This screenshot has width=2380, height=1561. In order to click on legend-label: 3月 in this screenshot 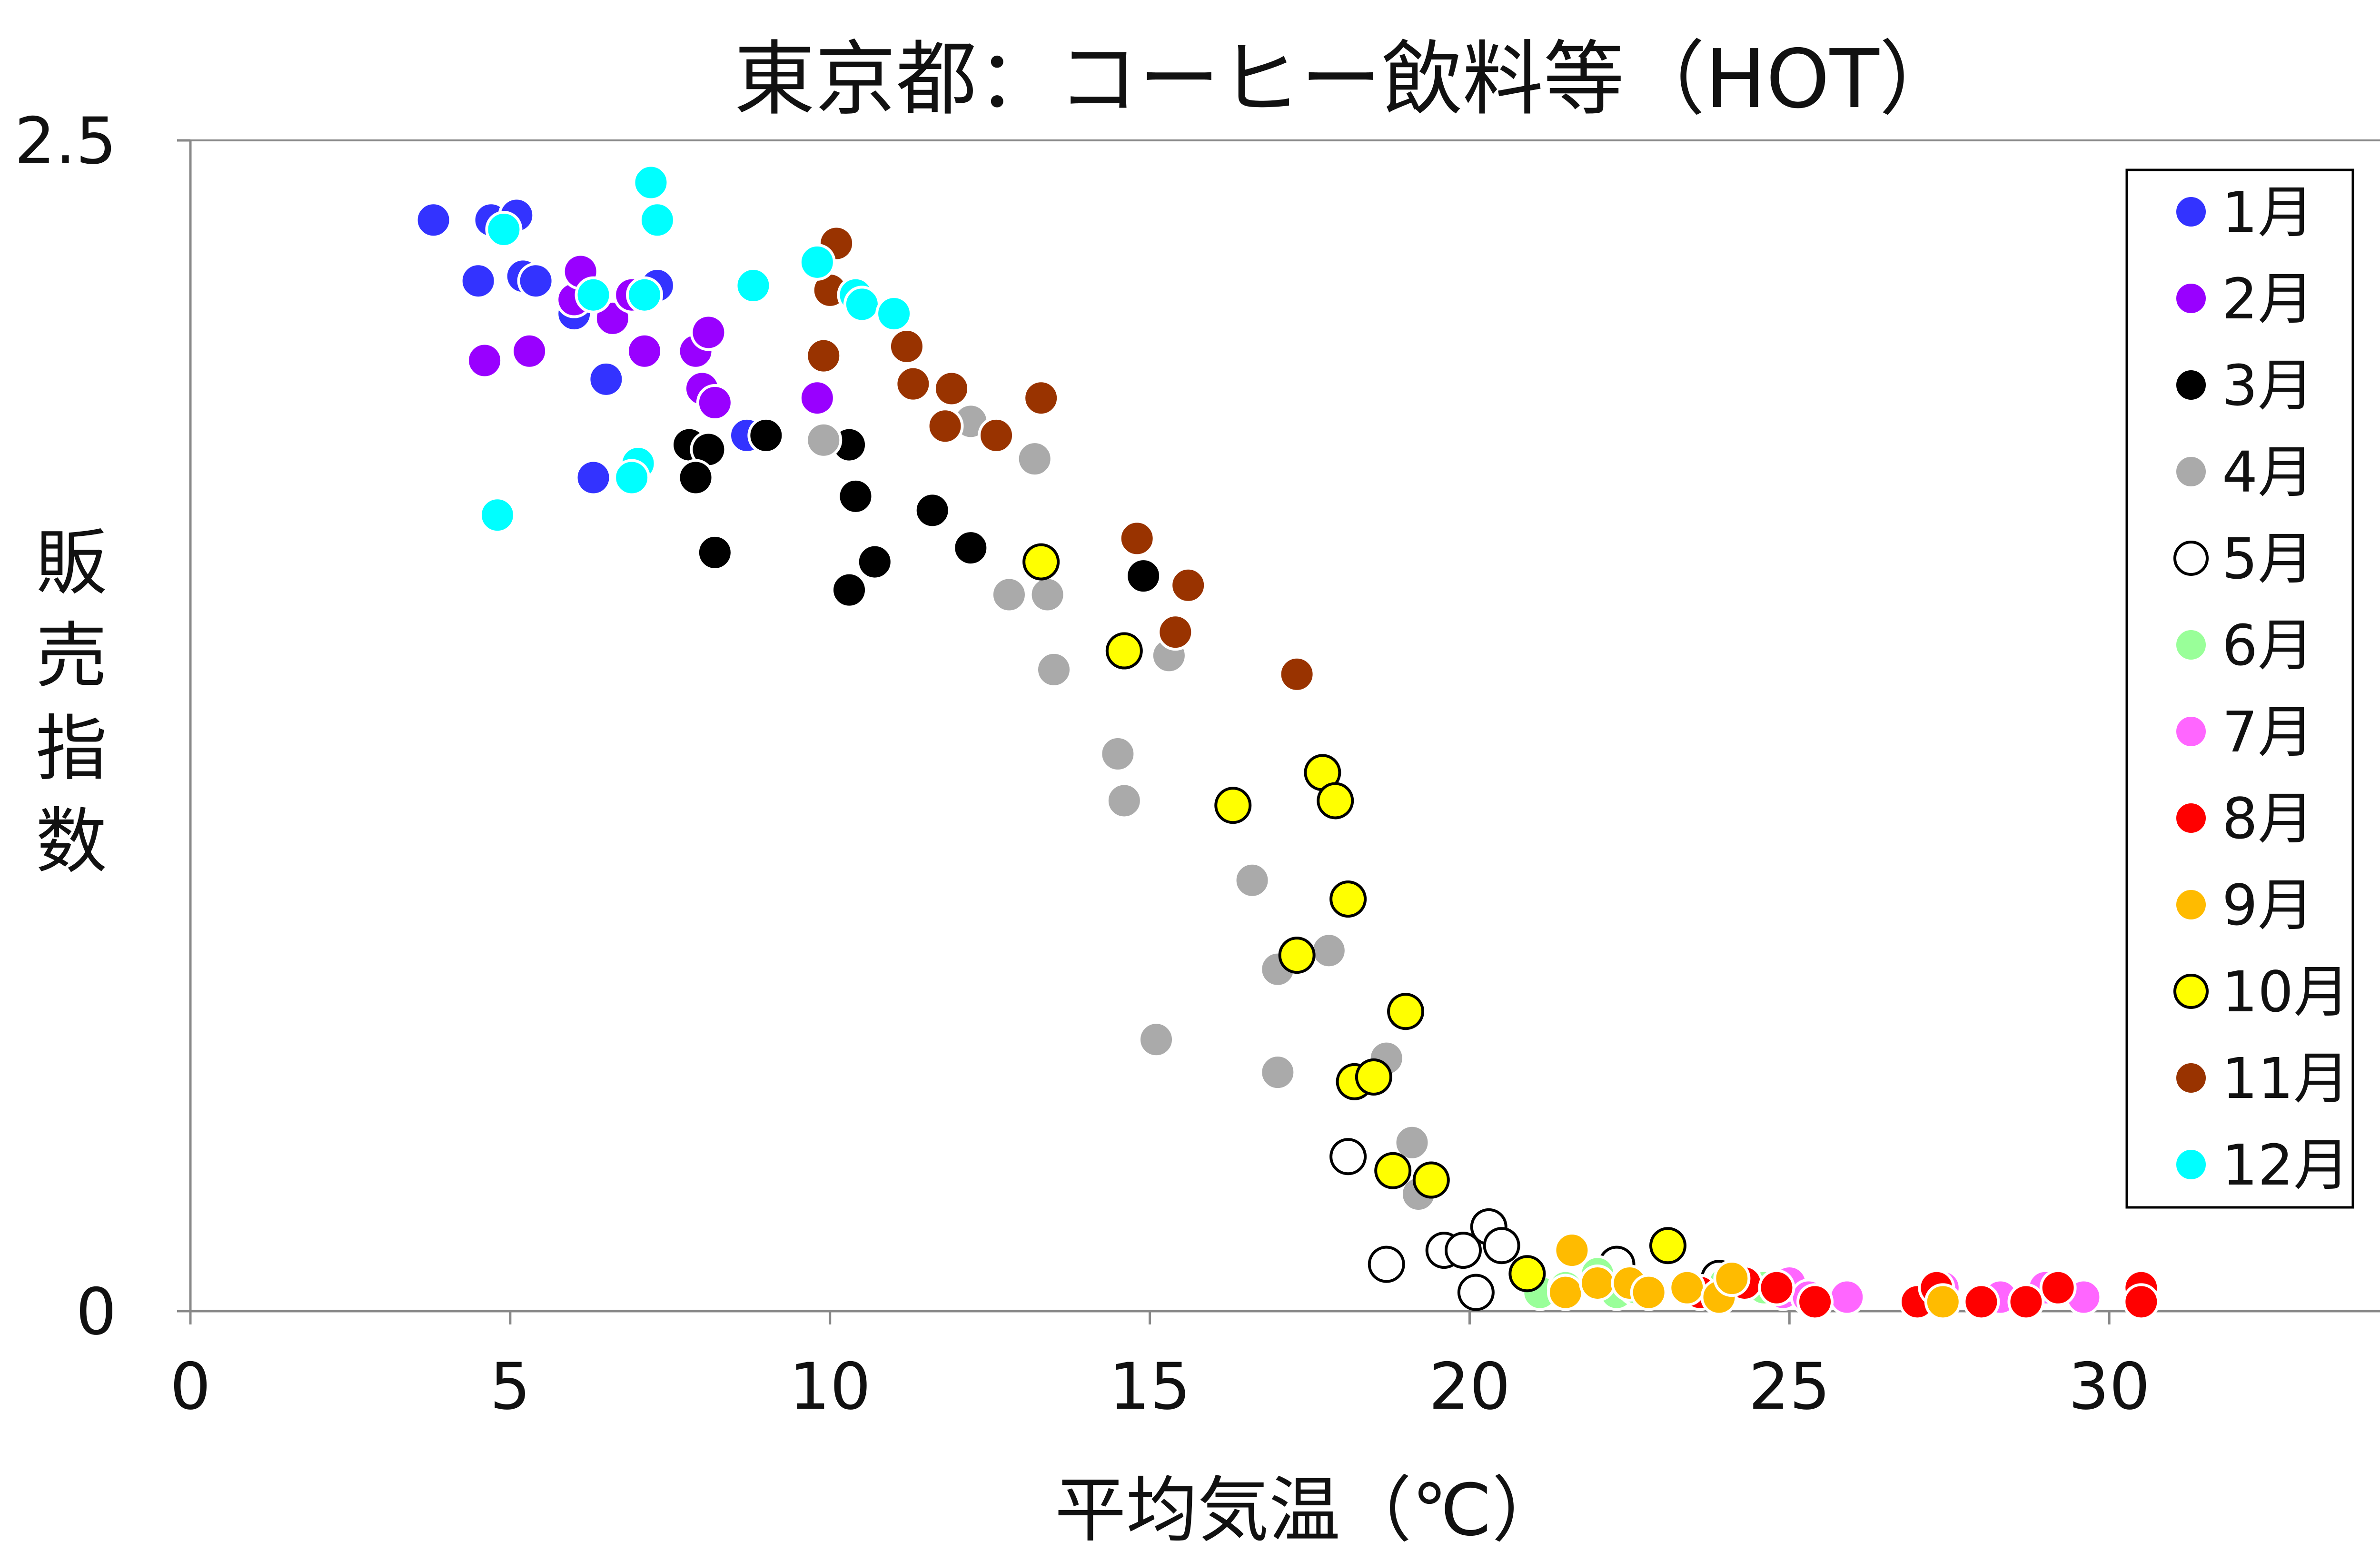, I will do `click(2268, 385)`.